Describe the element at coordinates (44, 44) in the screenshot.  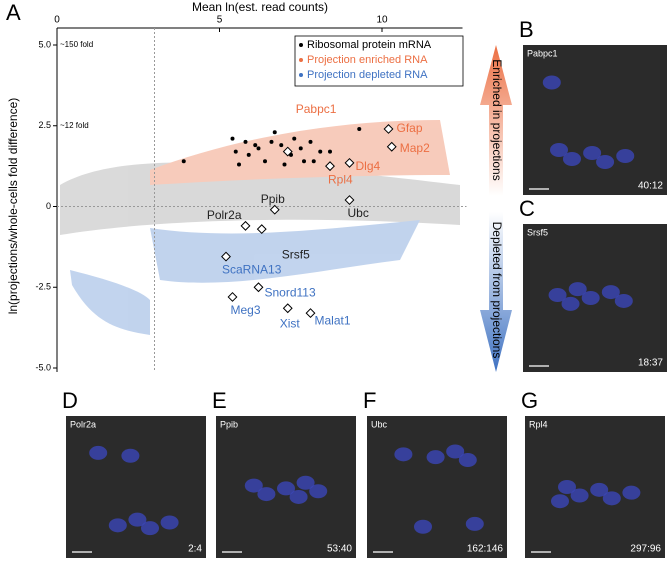
I see `y-tick-label: 5.0` at that location.